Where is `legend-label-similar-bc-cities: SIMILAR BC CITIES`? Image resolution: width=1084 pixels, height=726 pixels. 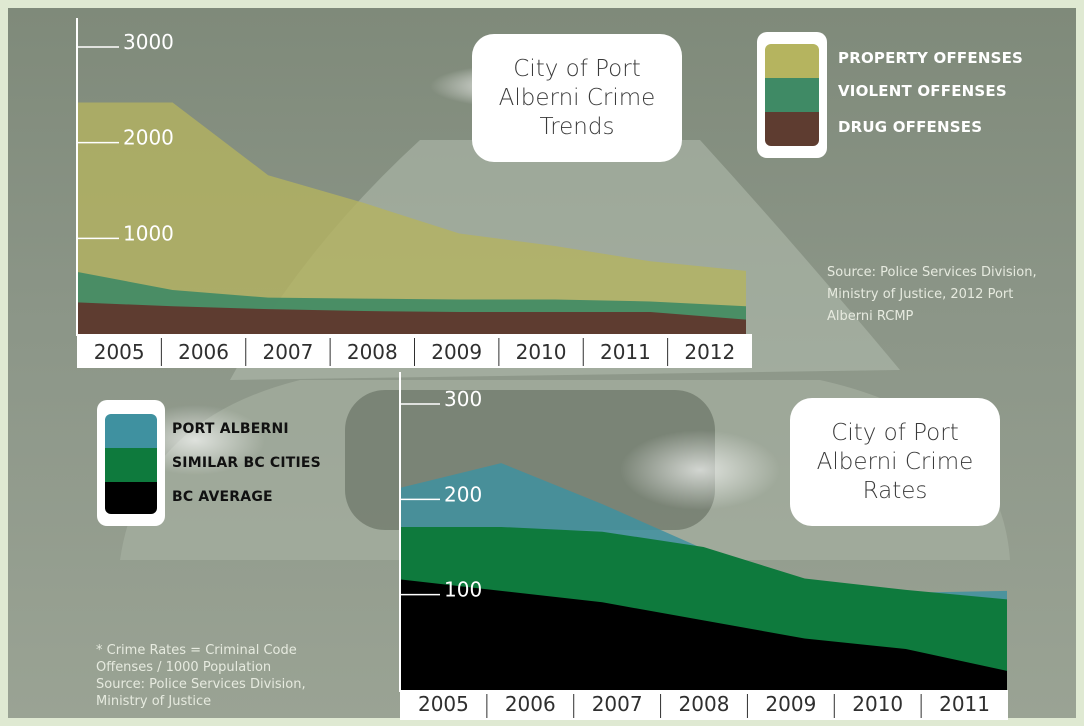
legend-label-similar-bc-cities: SIMILAR BC CITIES is located at coordinates (246, 463).